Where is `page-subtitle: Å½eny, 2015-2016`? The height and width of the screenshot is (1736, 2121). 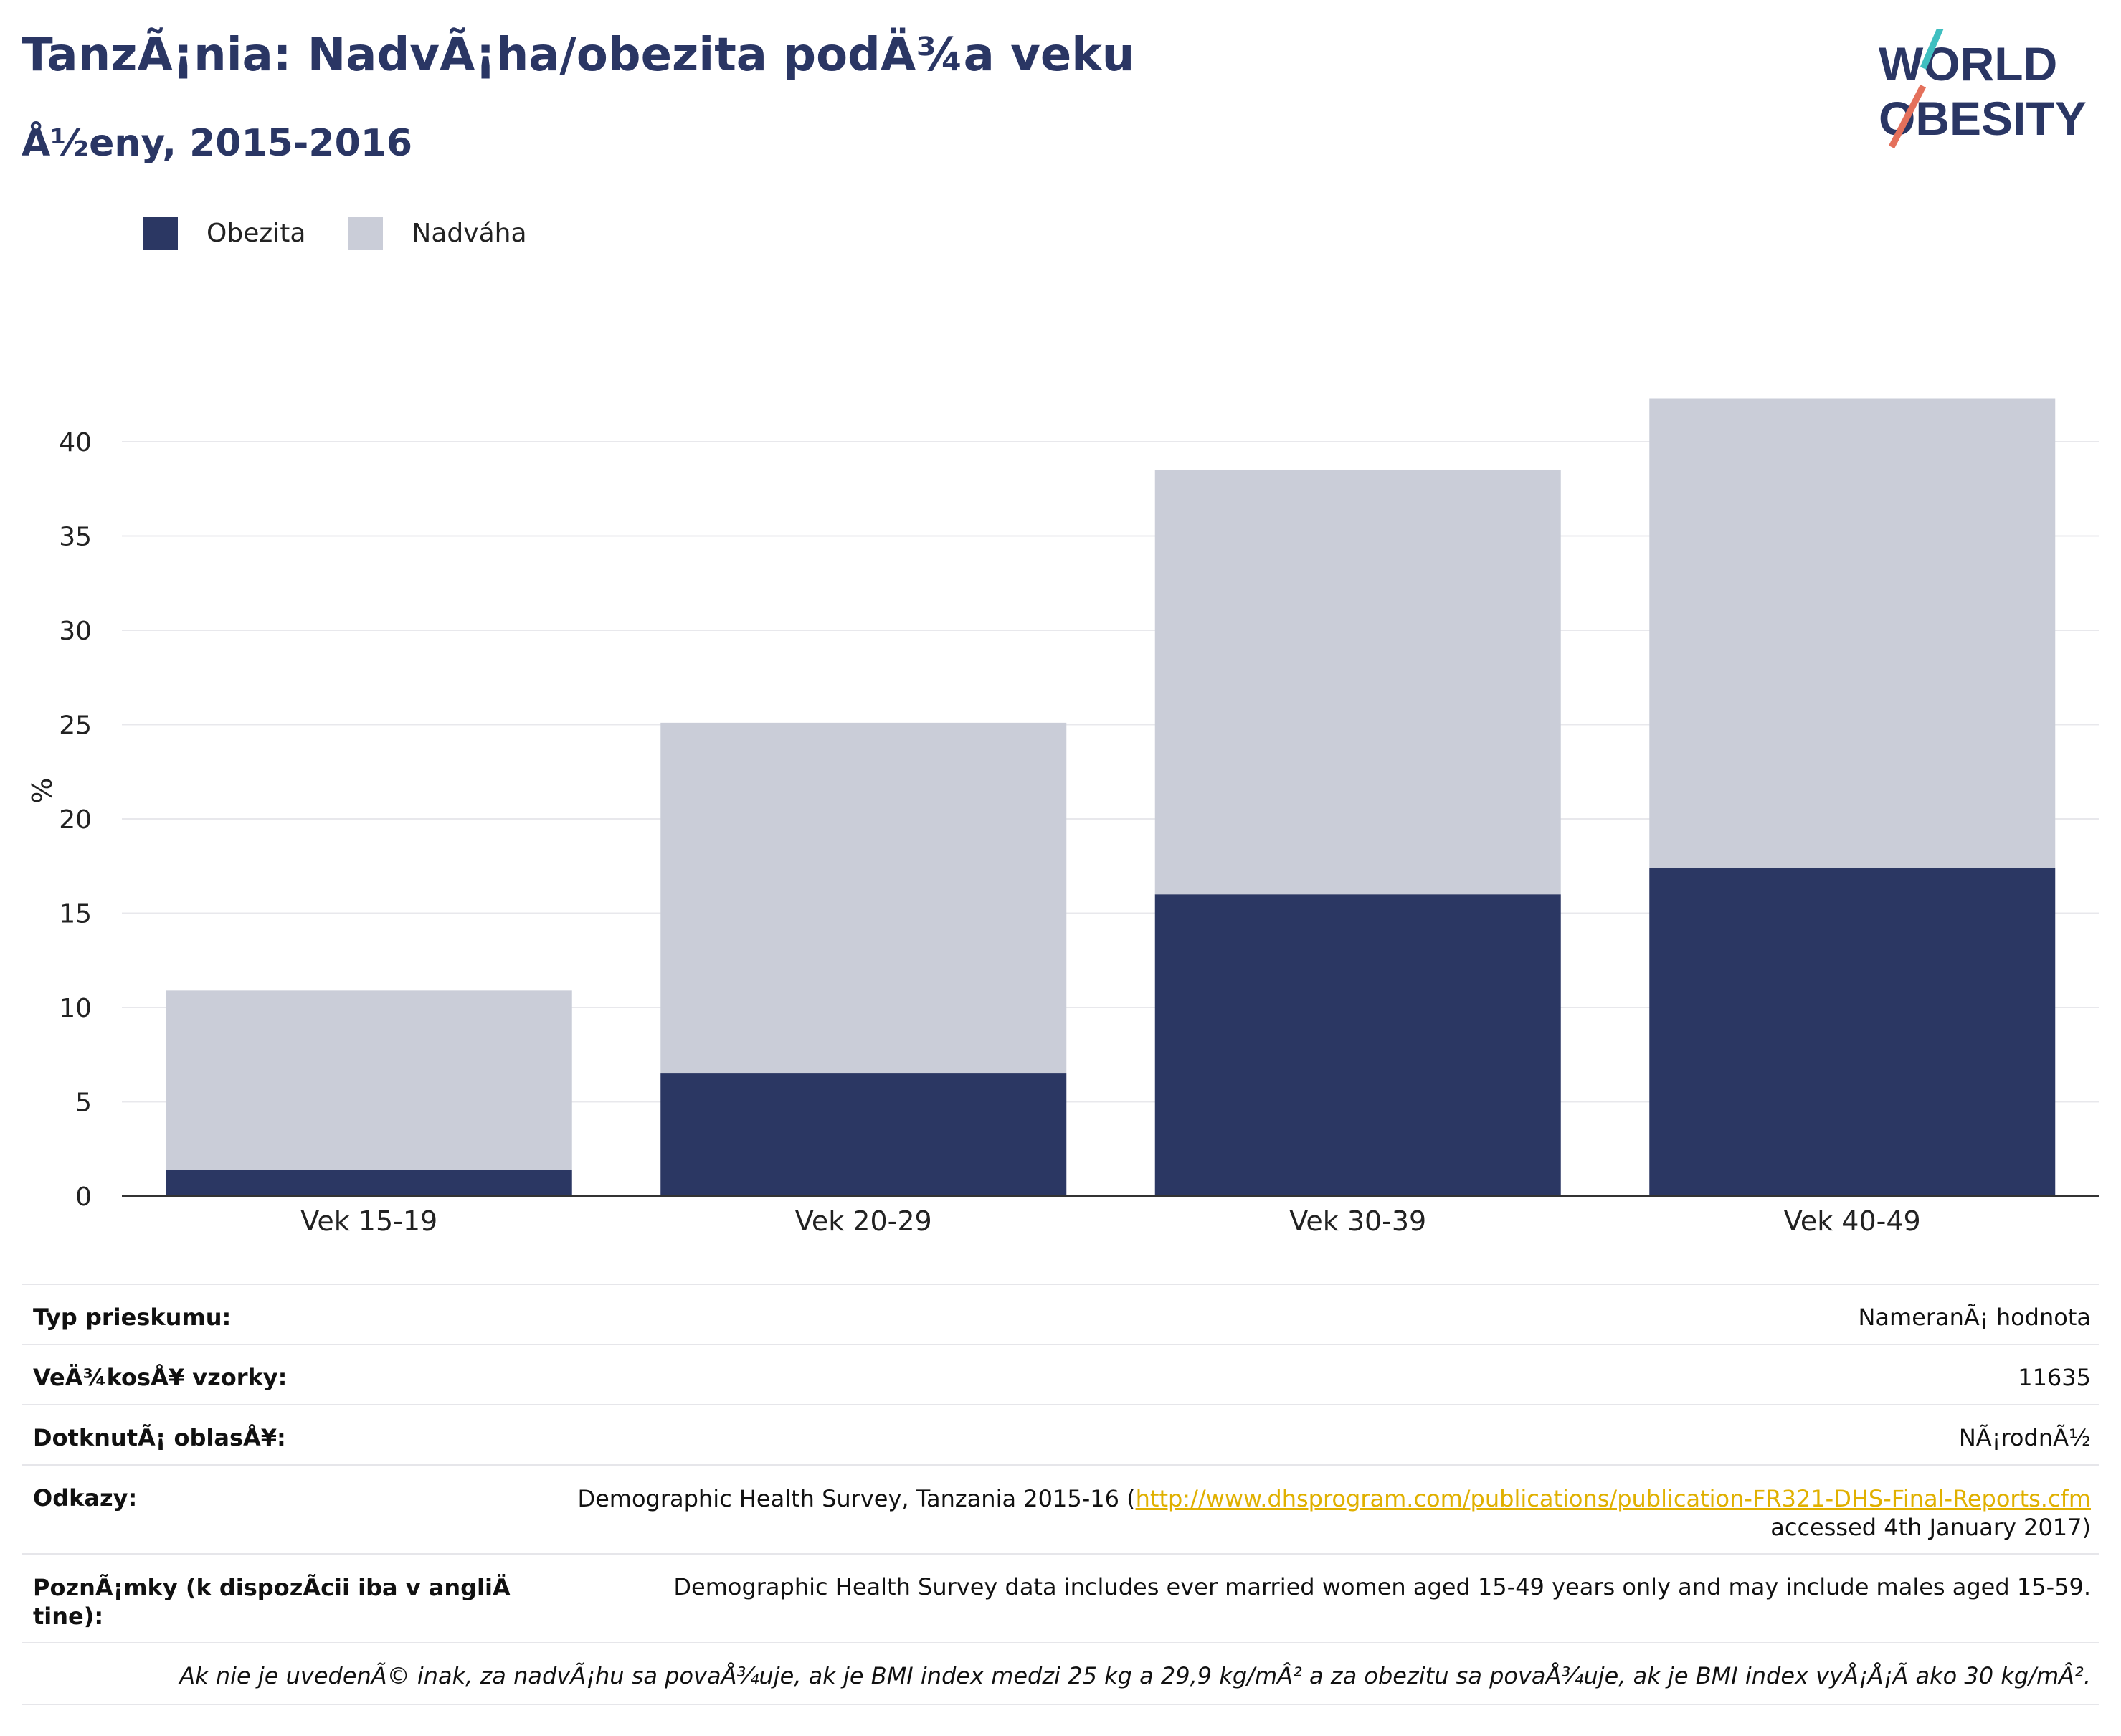 page-subtitle: Å½eny, 2015-2016 is located at coordinates (217, 143).